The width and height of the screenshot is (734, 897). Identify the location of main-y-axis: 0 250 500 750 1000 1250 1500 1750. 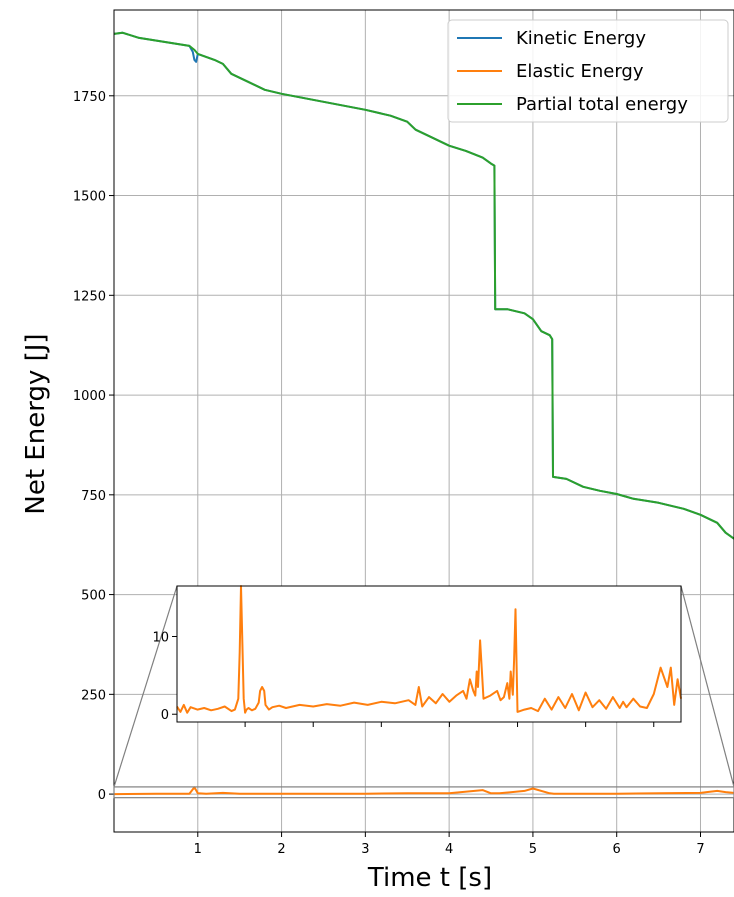
(93, 446).